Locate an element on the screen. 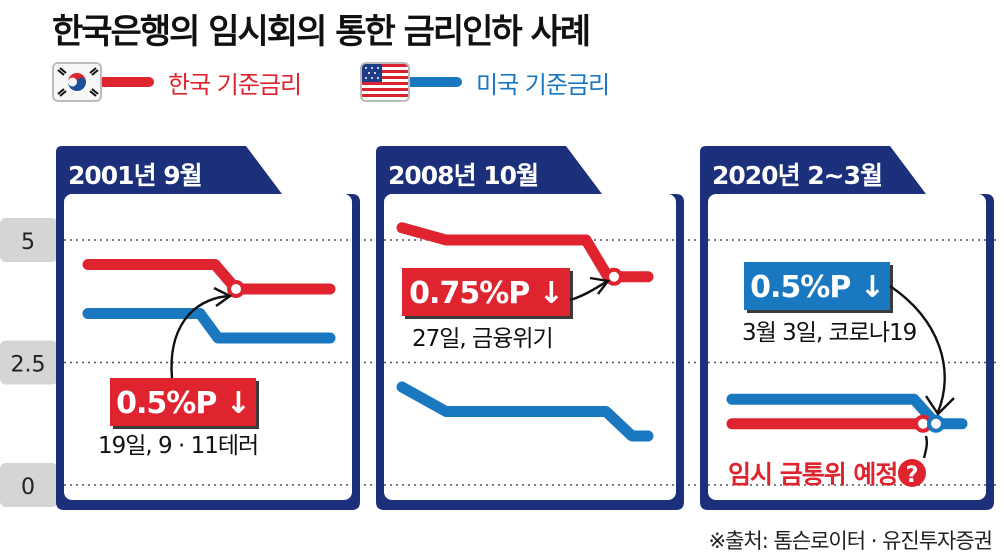  page-title: 한국은행의 임시회의 통한 금리인하 사례 is located at coordinates (321, 32).